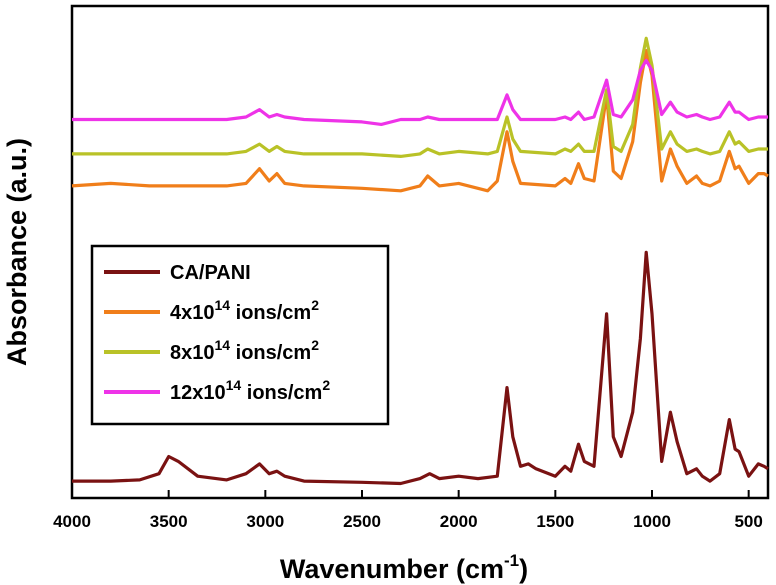 The height and width of the screenshot is (585, 776). I want to click on legend-label-0: CA/PANI, so click(210, 273).